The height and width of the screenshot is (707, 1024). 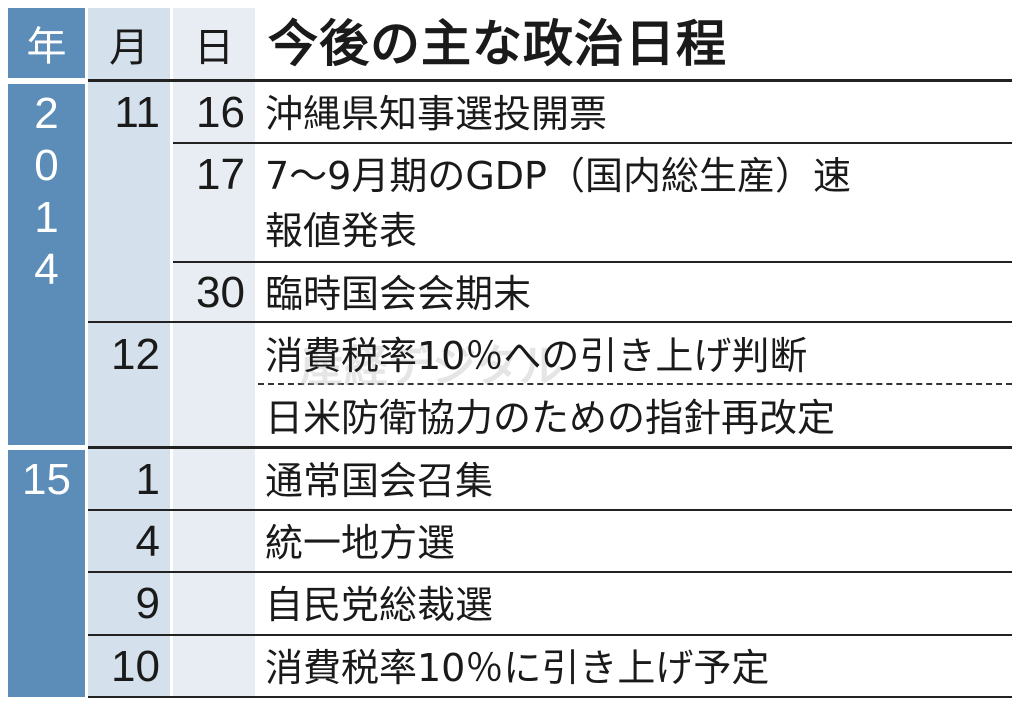 I want to click on year-label: 15, so click(x=46, y=479).